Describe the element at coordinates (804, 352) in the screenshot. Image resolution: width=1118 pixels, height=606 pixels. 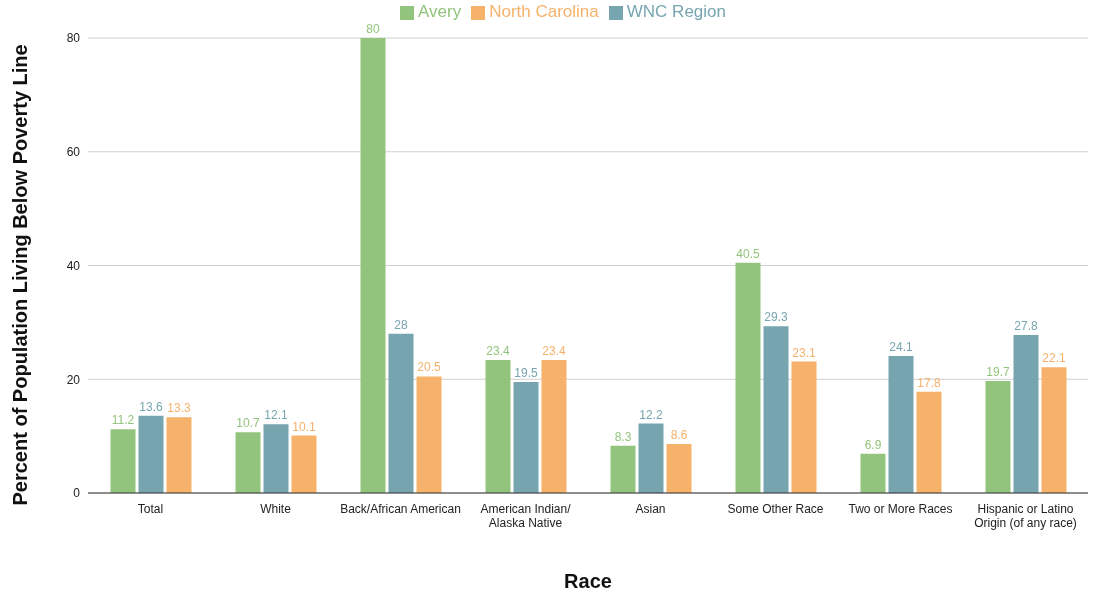
I see `data-label: 23.1` at that location.